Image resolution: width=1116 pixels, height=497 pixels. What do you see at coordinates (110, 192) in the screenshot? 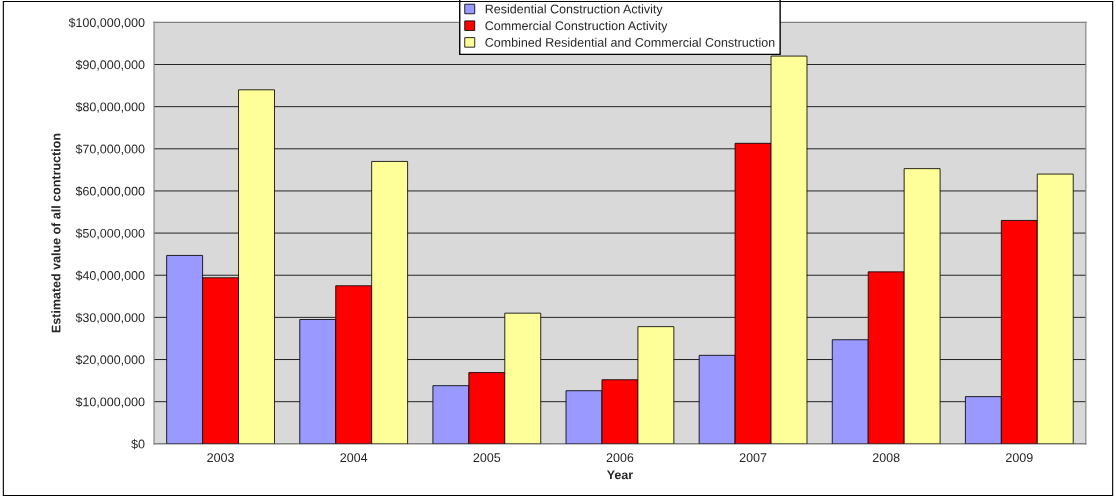
I see `y-tick-label: $60,000,000` at bounding box center [110, 192].